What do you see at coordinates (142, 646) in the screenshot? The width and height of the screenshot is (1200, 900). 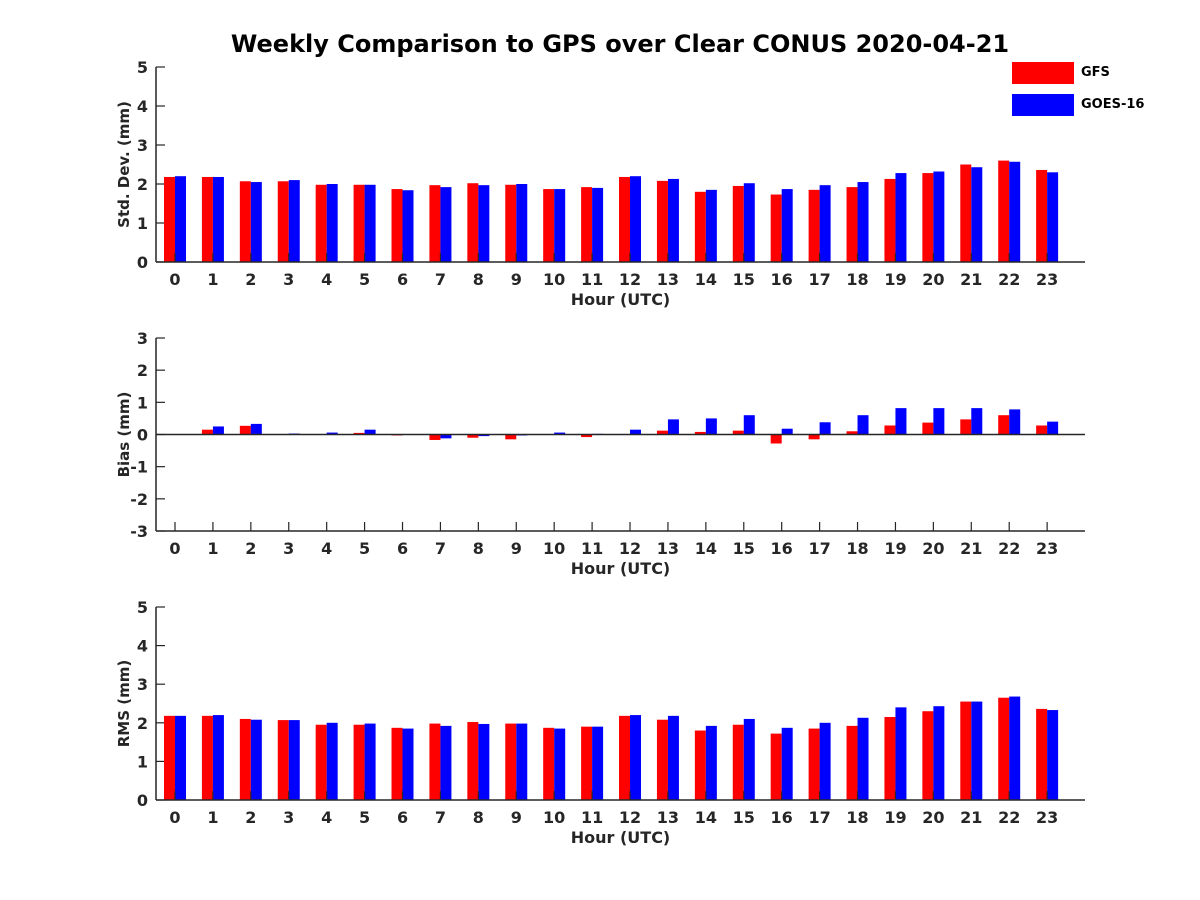 I see `panel-2-ytick-label: 4` at bounding box center [142, 646].